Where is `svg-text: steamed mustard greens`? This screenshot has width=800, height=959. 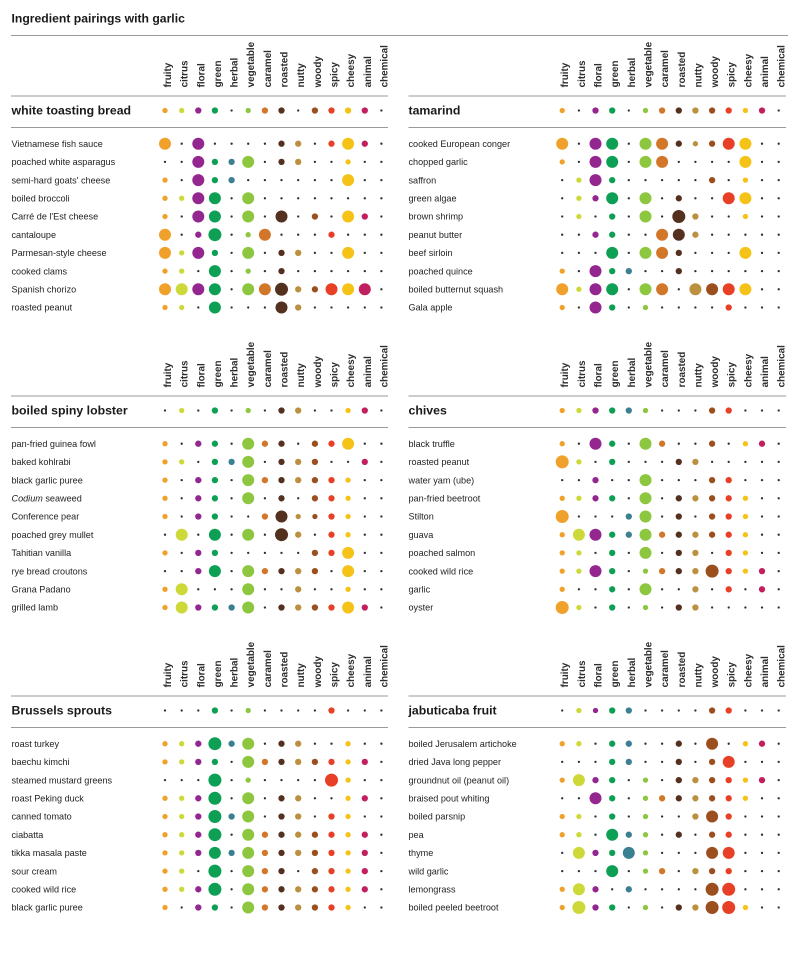 svg-text: steamed mustard greens is located at coordinates (62, 780).